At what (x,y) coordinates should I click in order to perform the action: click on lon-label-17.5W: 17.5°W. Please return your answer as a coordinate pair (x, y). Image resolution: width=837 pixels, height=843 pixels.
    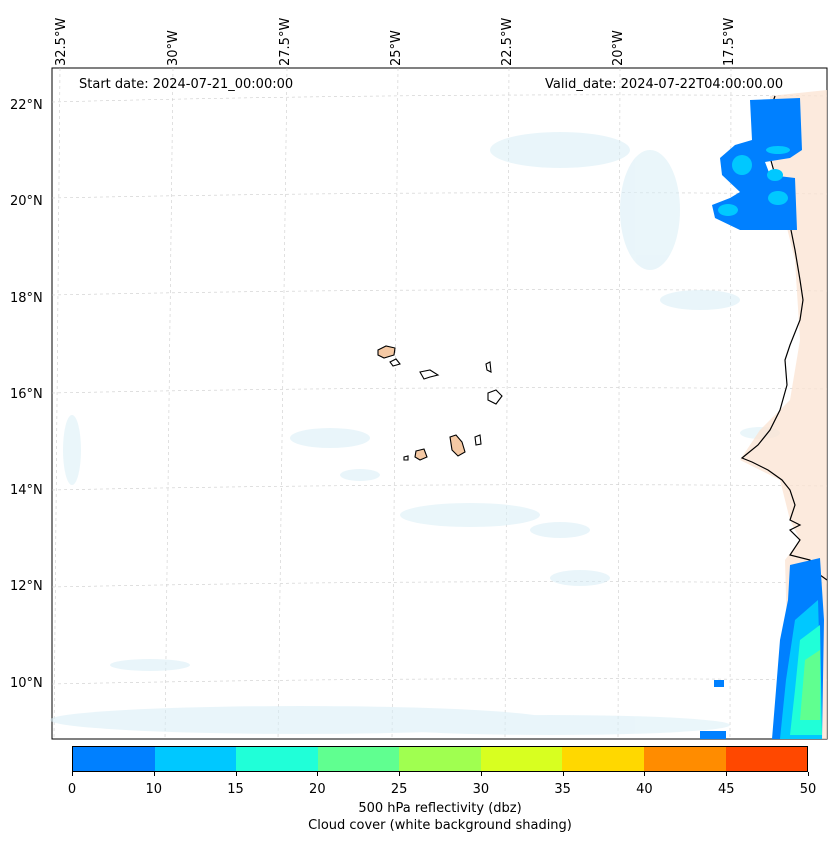
    Looking at the image, I should click on (729, 41).